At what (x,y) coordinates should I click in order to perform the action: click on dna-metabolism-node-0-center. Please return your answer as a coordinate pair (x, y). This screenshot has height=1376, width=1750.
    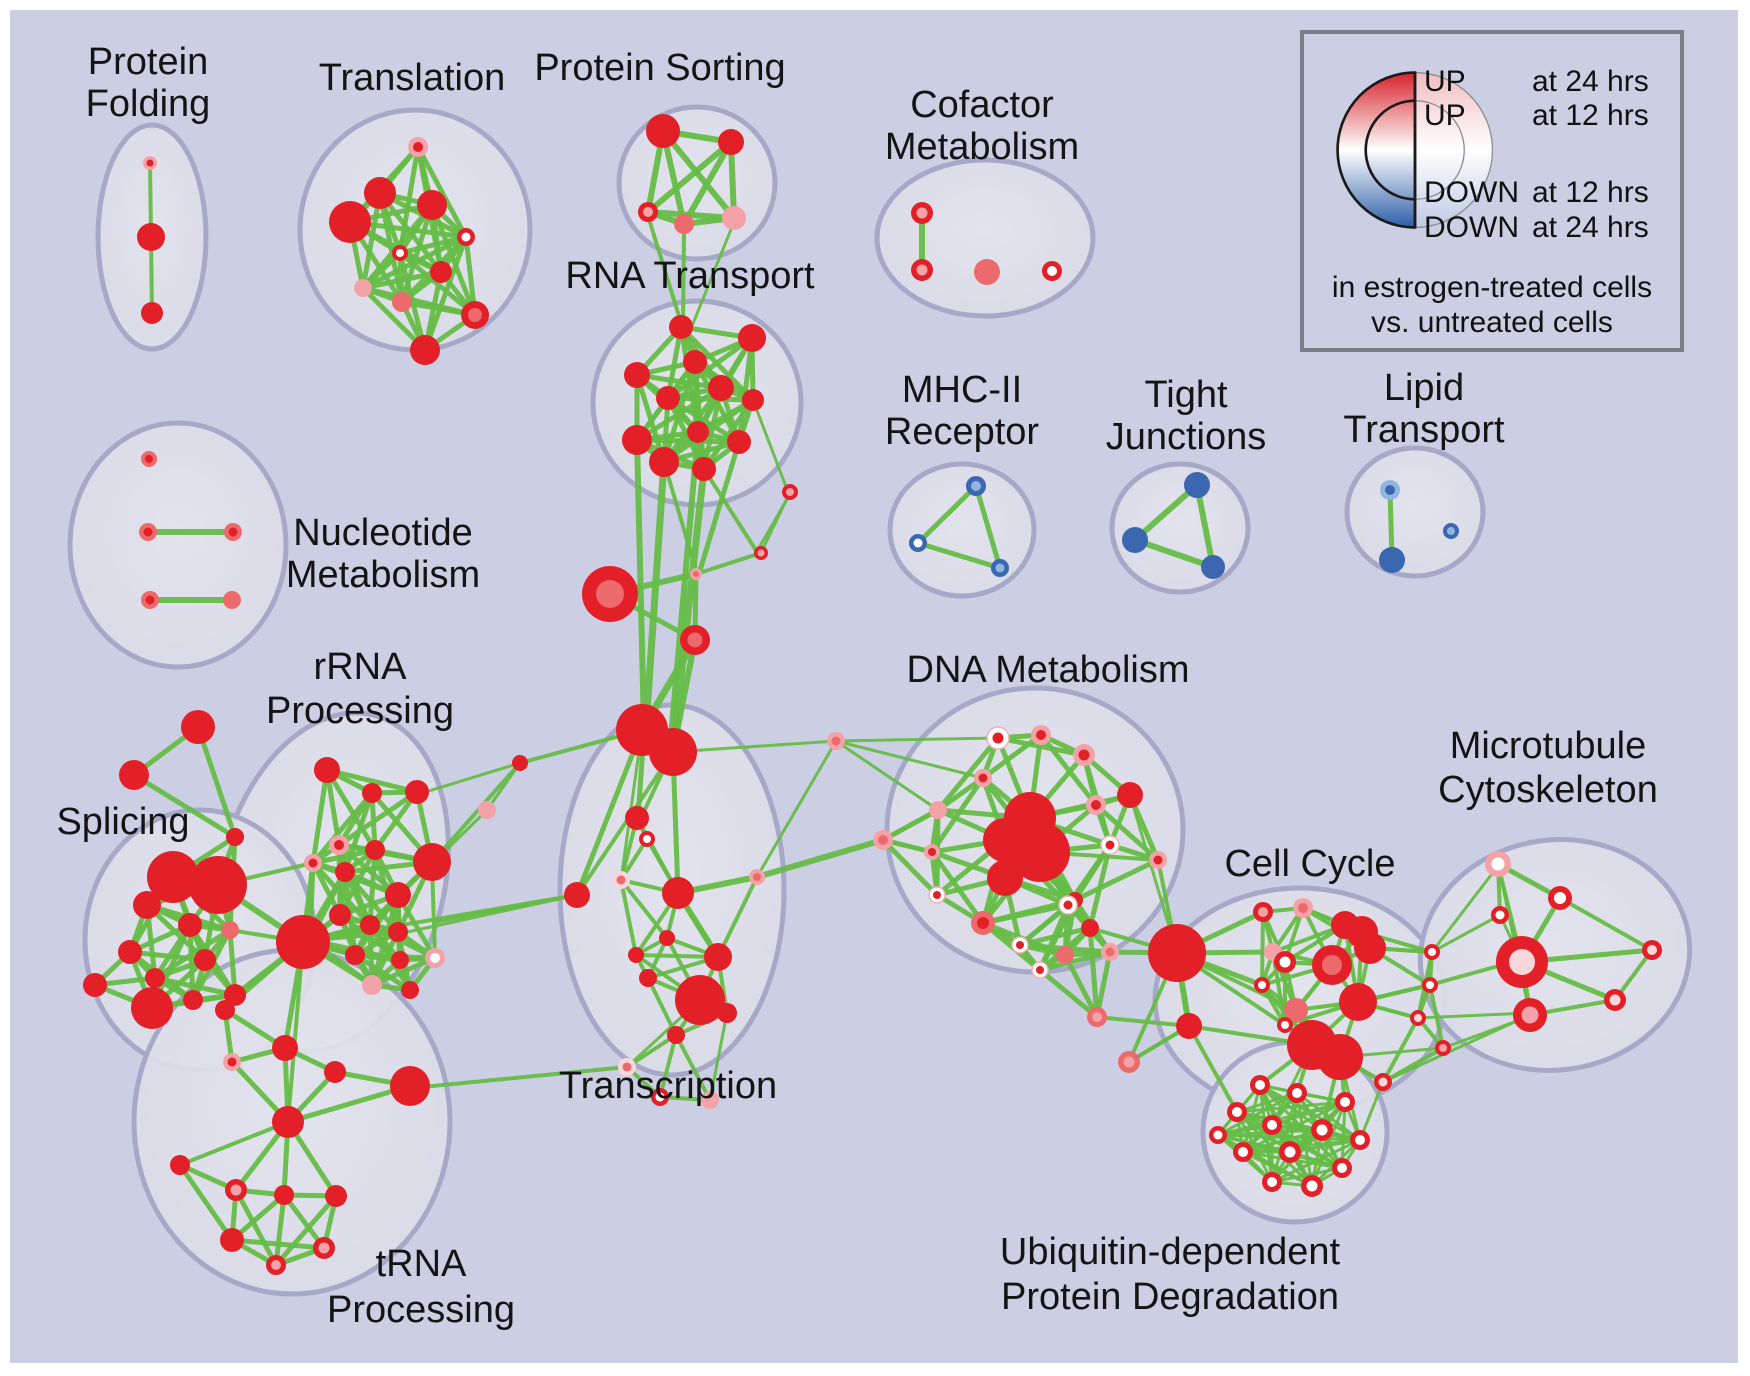
    Looking at the image, I should click on (998, 738).